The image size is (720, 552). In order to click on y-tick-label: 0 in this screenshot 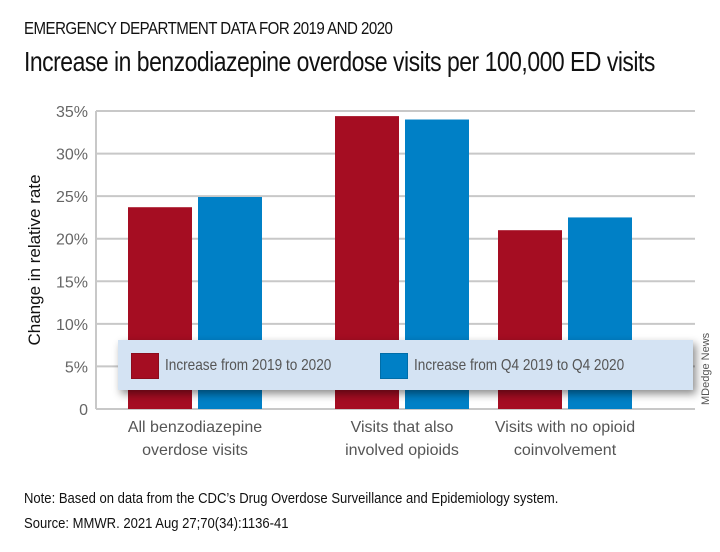, I will do `click(83, 410)`.